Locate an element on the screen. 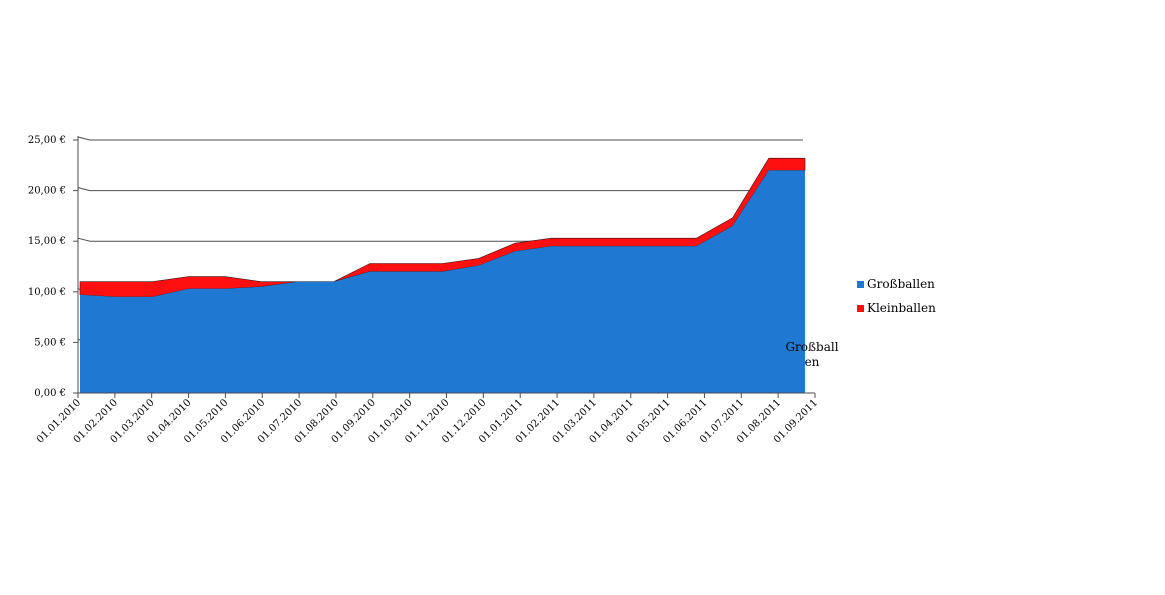 This screenshot has width=1165, height=595. data-annotation: Großball en is located at coordinates (811, 354).